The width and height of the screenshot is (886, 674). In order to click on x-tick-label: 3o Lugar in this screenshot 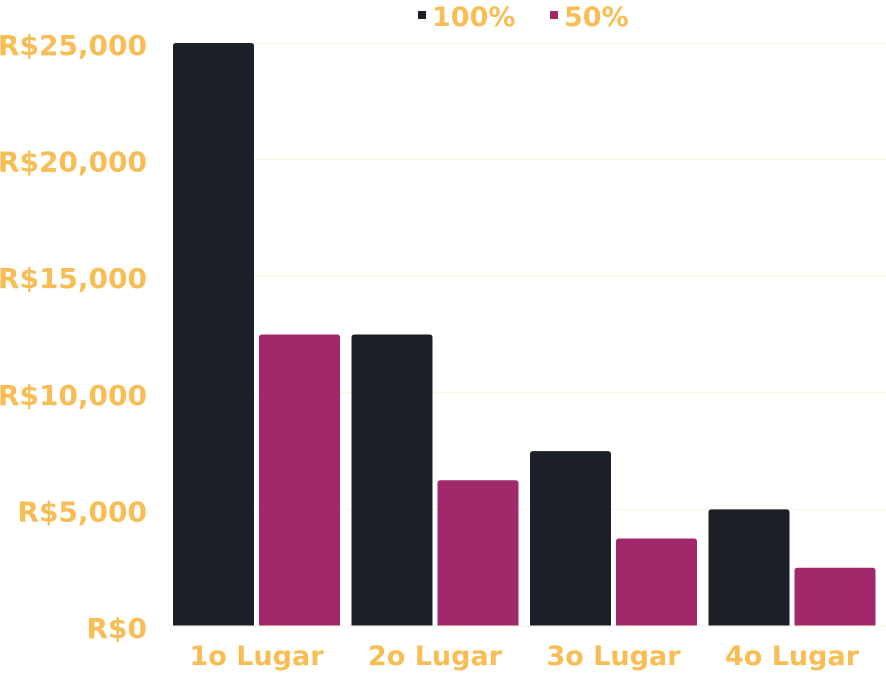, I will do `click(613, 656)`.